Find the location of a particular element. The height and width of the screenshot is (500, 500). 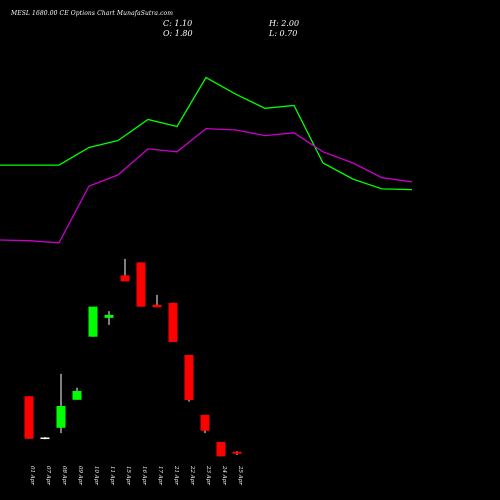

low-value: L: 0.70 is located at coordinates (283, 33).